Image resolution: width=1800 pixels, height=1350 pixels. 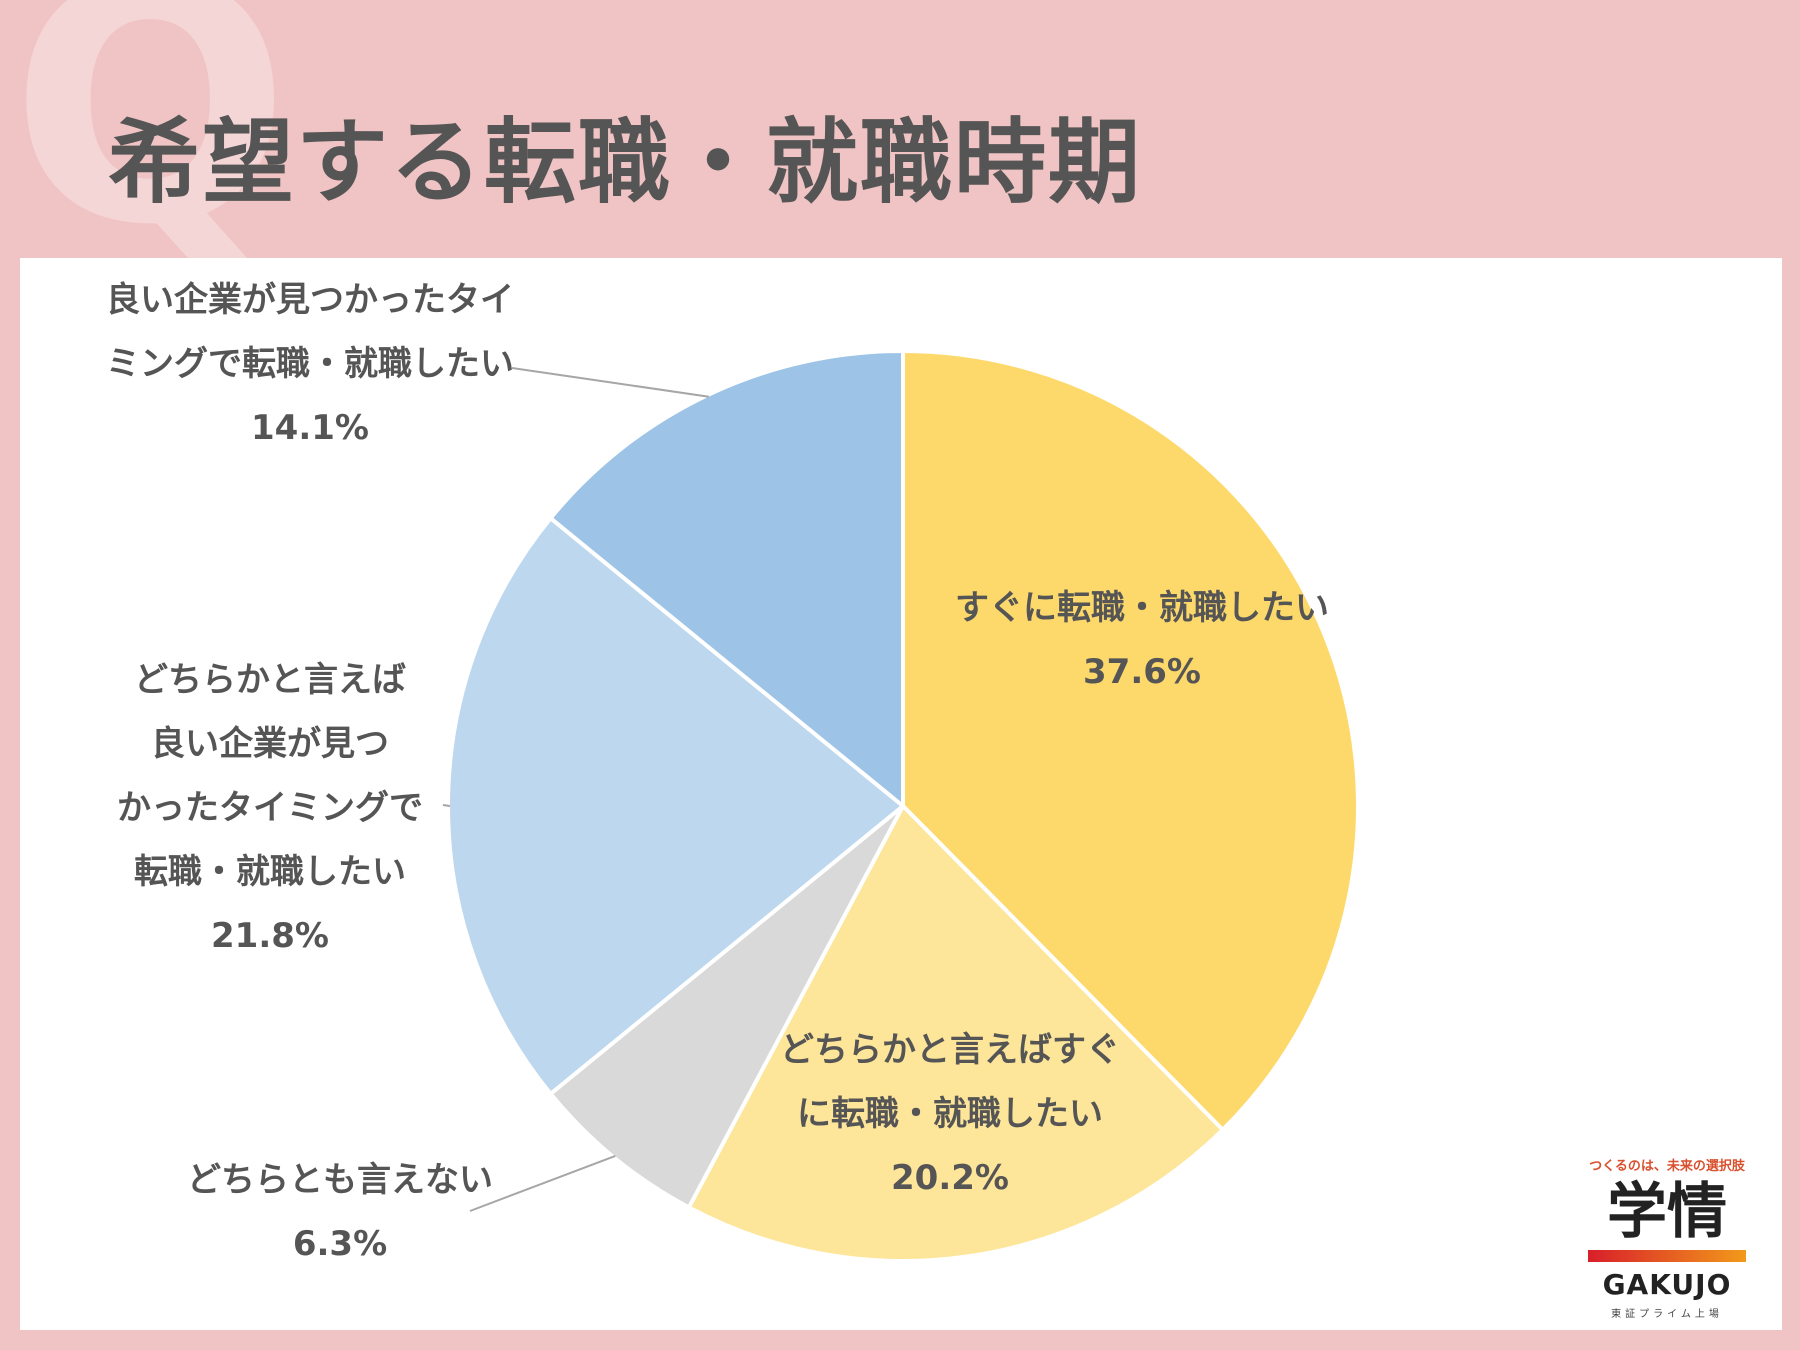 I want to click on slice-label-s1: どちらかと言えばすぐ に転職・就職したい 20.2%, so click(x=950, y=1114).